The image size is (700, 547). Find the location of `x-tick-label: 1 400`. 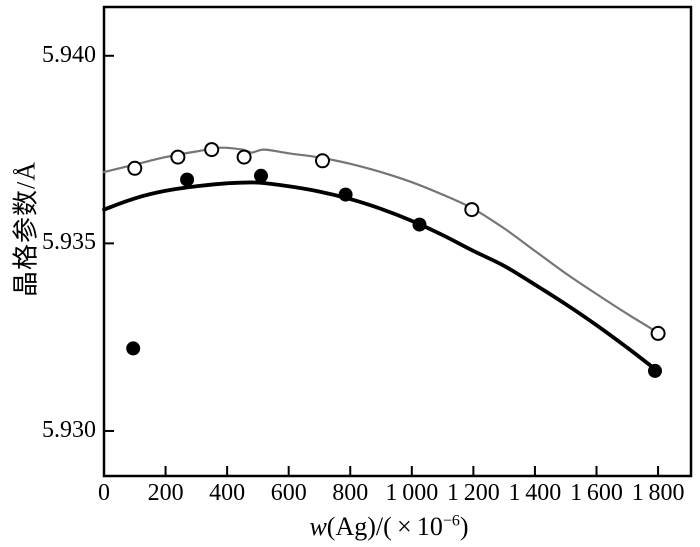

x-tick-label: 1 400 is located at coordinates (535, 493).